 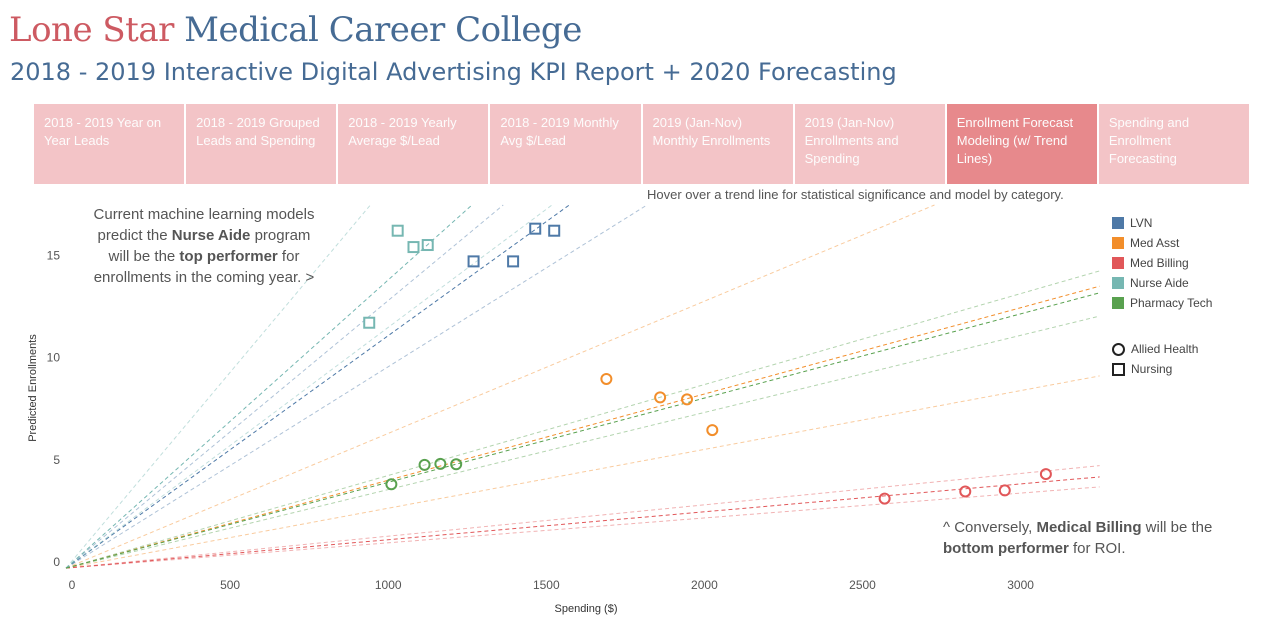 I want to click on title-part-1: Lone Star, so click(x=91, y=30).